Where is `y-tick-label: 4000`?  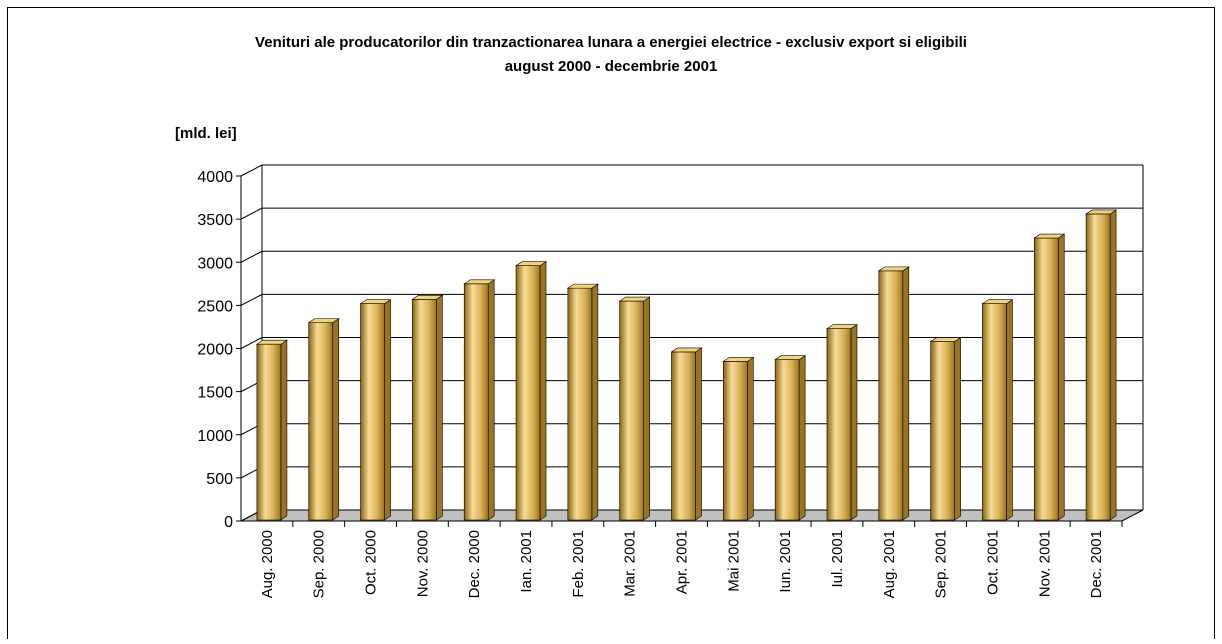
y-tick-label: 4000 is located at coordinates (215, 177).